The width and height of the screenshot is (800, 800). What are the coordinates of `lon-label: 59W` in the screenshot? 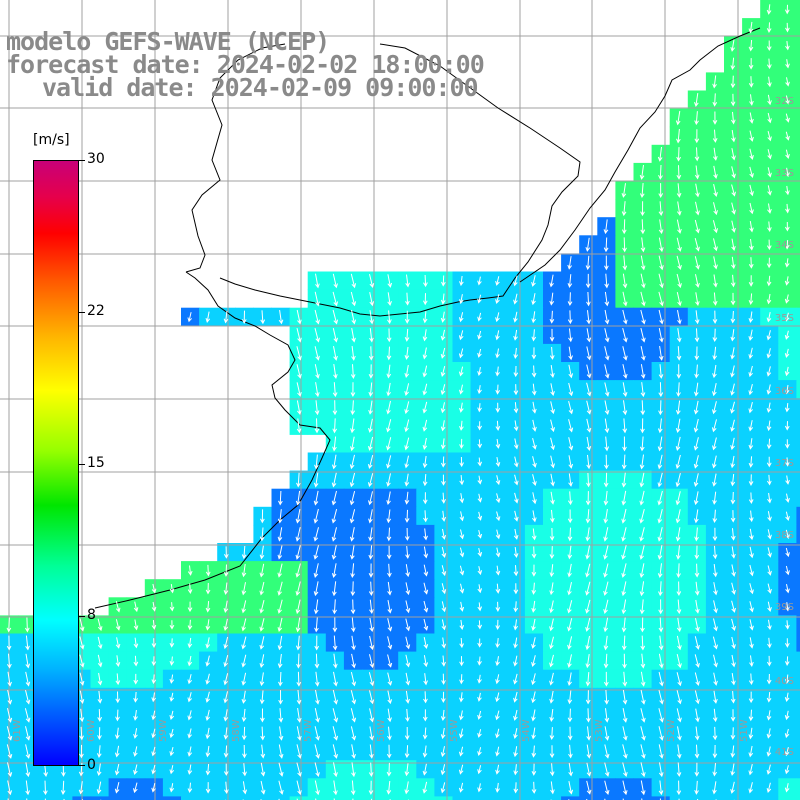 It's located at (163, 730).